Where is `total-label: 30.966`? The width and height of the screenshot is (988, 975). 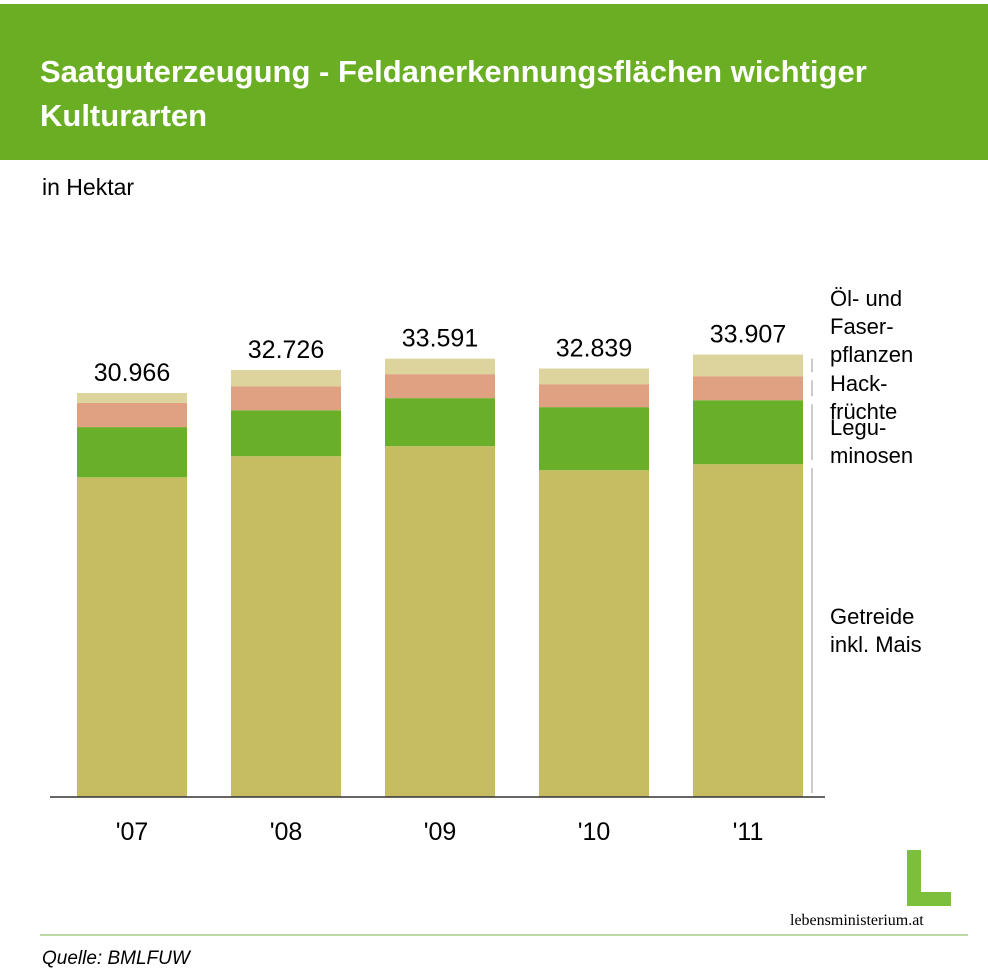
total-label: 30.966 is located at coordinates (132, 373).